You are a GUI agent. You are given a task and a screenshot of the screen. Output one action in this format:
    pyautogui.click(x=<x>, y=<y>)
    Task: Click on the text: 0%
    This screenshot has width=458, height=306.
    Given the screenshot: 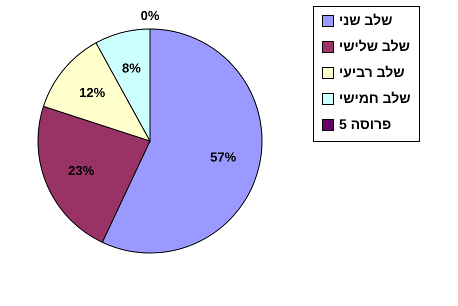 What is the action you would take?
    pyautogui.click(x=150, y=15)
    